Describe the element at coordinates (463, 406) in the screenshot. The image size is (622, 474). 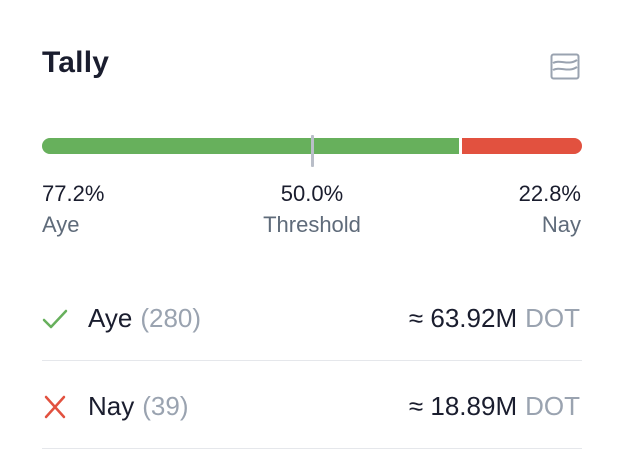
I see `nay-amount-value: ≈ 18.89M` at that location.